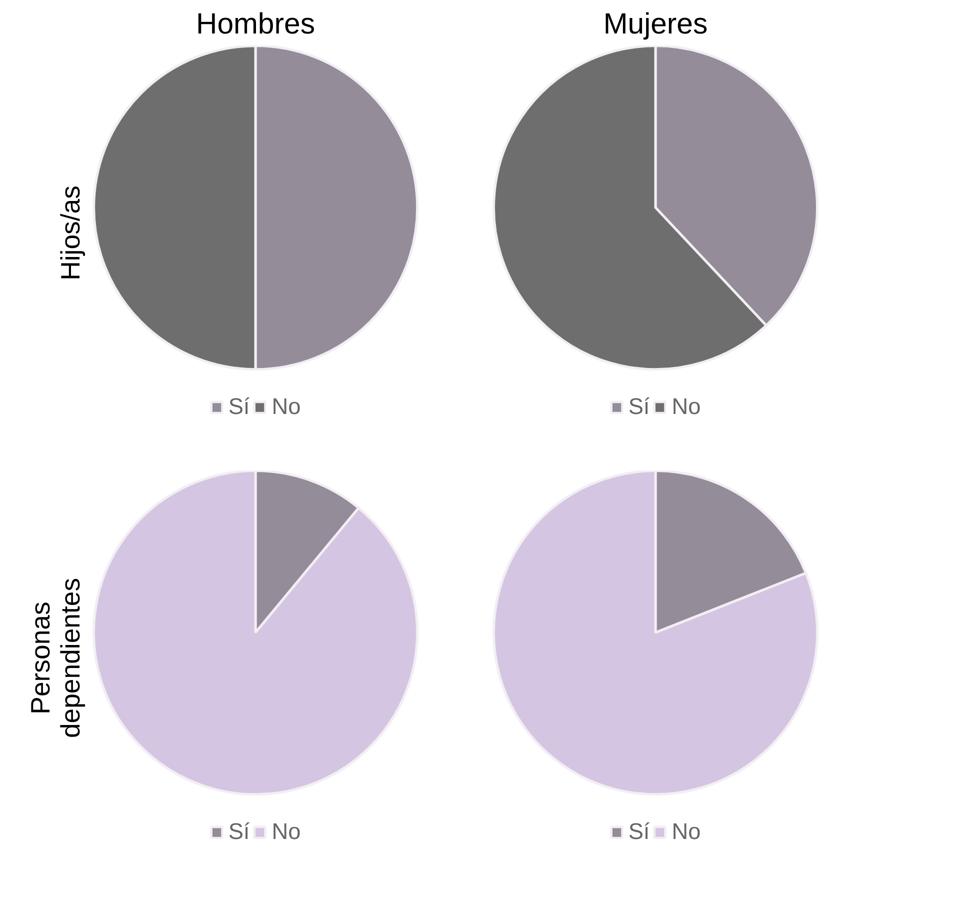 This screenshot has height=909, width=970. What do you see at coordinates (655, 24) in the screenshot?
I see `chart-title: Mujeres` at bounding box center [655, 24].